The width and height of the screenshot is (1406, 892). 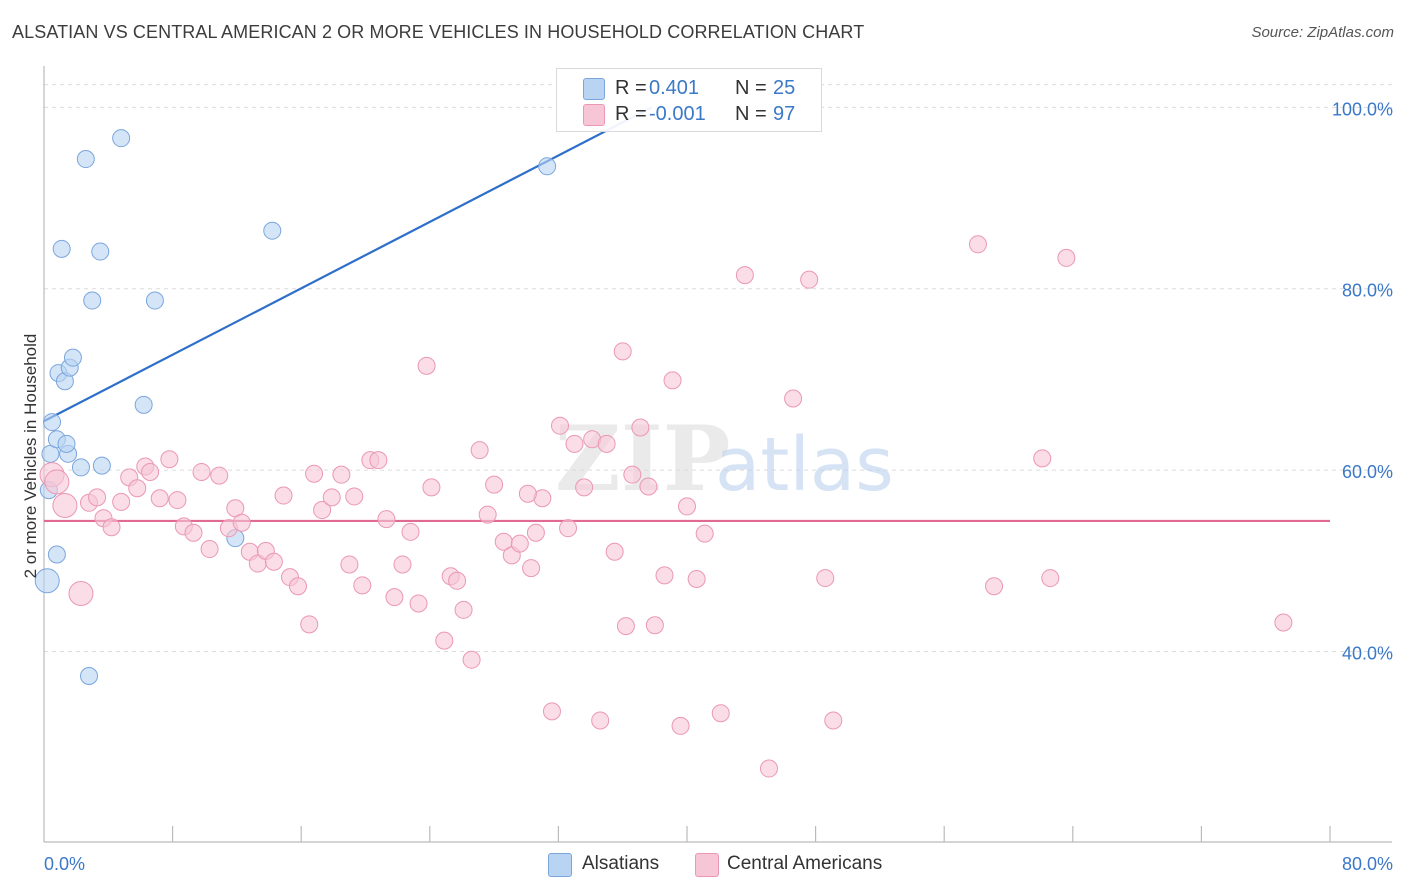 I want to click on legend-label: Central Americans, so click(x=805, y=863).